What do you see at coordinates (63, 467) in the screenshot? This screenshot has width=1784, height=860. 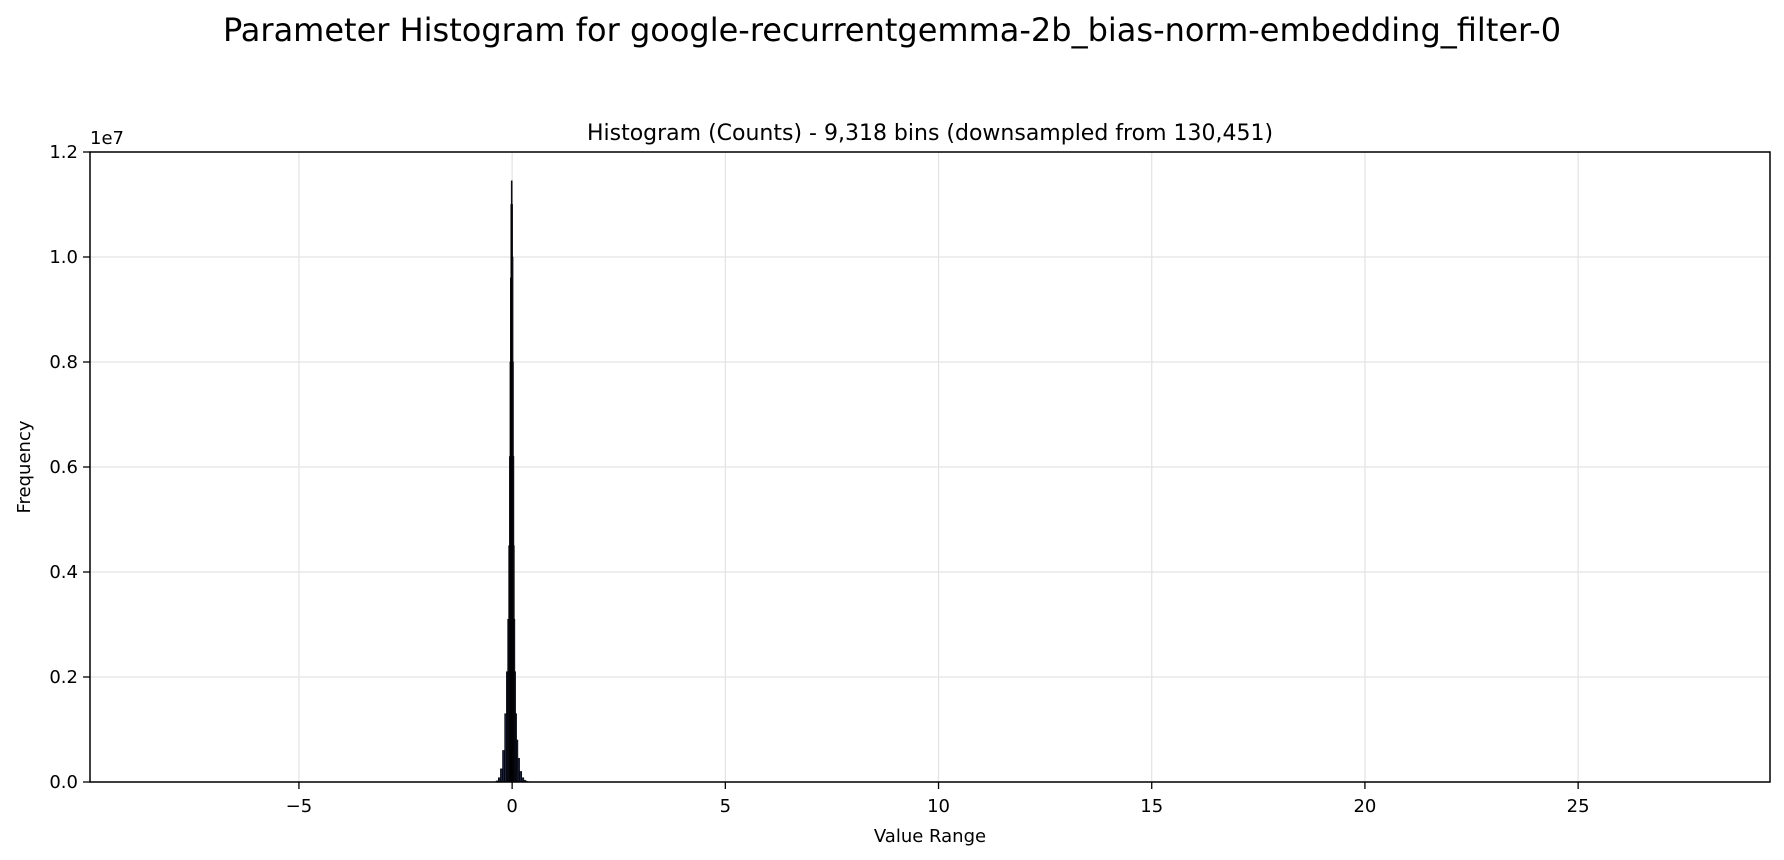 I see `y-tick-label: 0.6` at bounding box center [63, 467].